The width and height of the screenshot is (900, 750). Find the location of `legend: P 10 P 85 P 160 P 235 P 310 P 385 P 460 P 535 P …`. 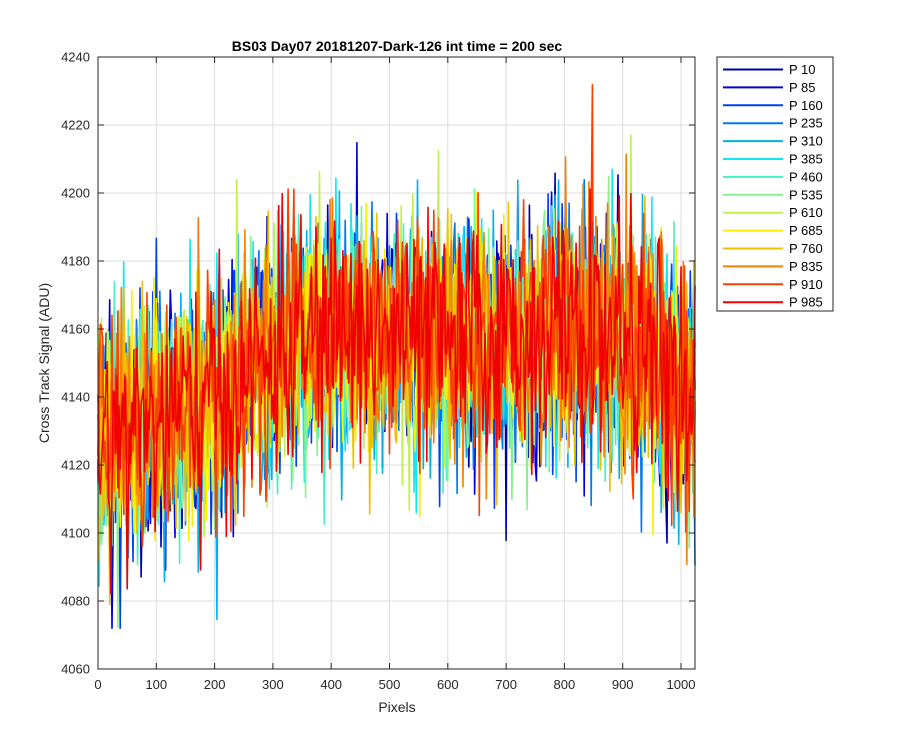

legend: P 10 P 85 P 160 P 235 P 310 P 385 P 460 P 535 P … is located at coordinates (775, 184).